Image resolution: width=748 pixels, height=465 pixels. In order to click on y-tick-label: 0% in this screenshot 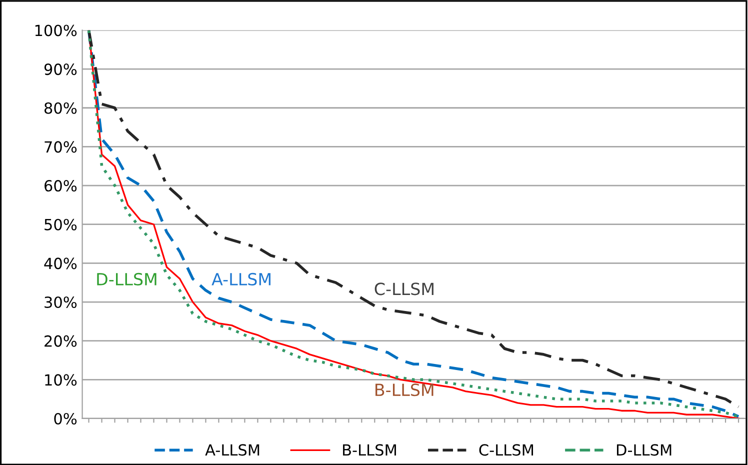, I will do `click(65, 418)`.